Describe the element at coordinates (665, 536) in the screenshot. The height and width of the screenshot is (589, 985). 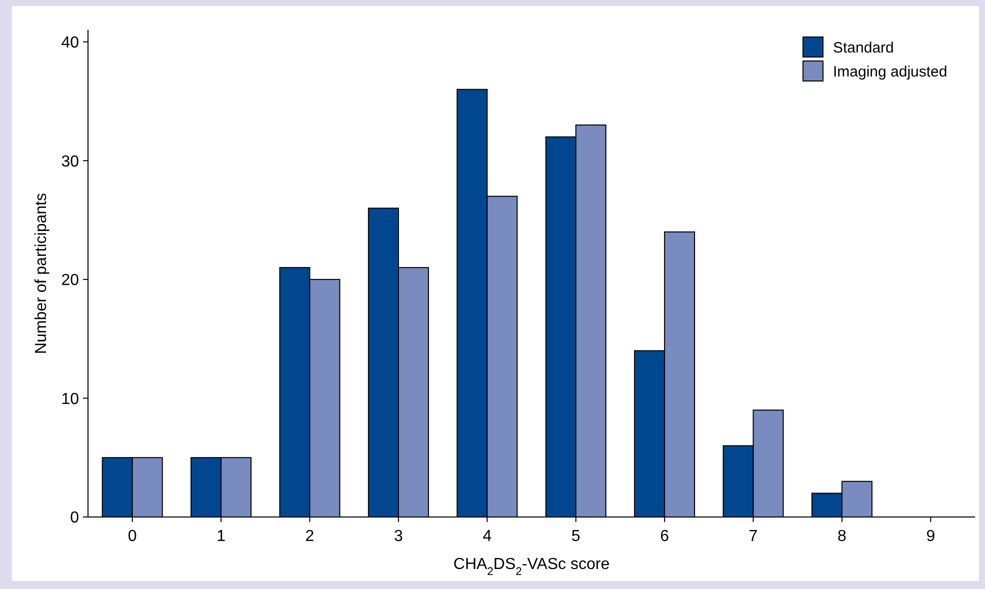
I see `x-tick-label: 6` at that location.